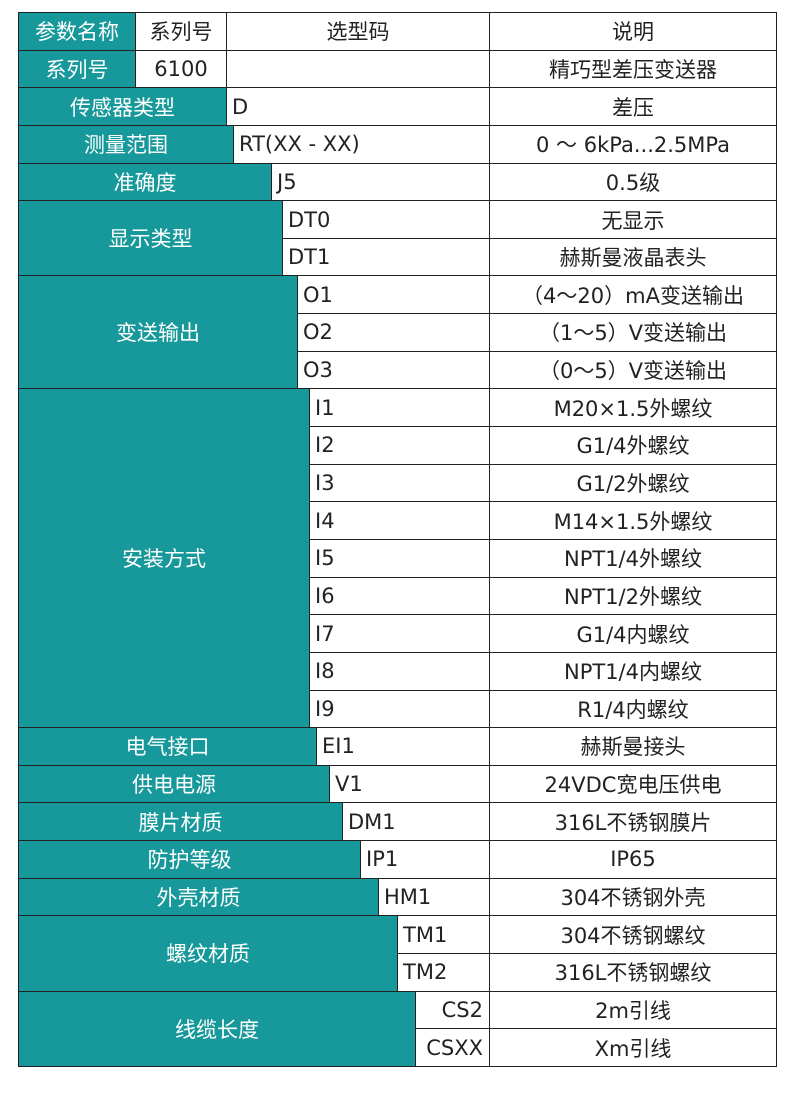 This screenshot has height=1096, width=790. What do you see at coordinates (633, 144) in the screenshot?
I see `option-description: 0 ～ 6kPa...2.5MPa` at bounding box center [633, 144].